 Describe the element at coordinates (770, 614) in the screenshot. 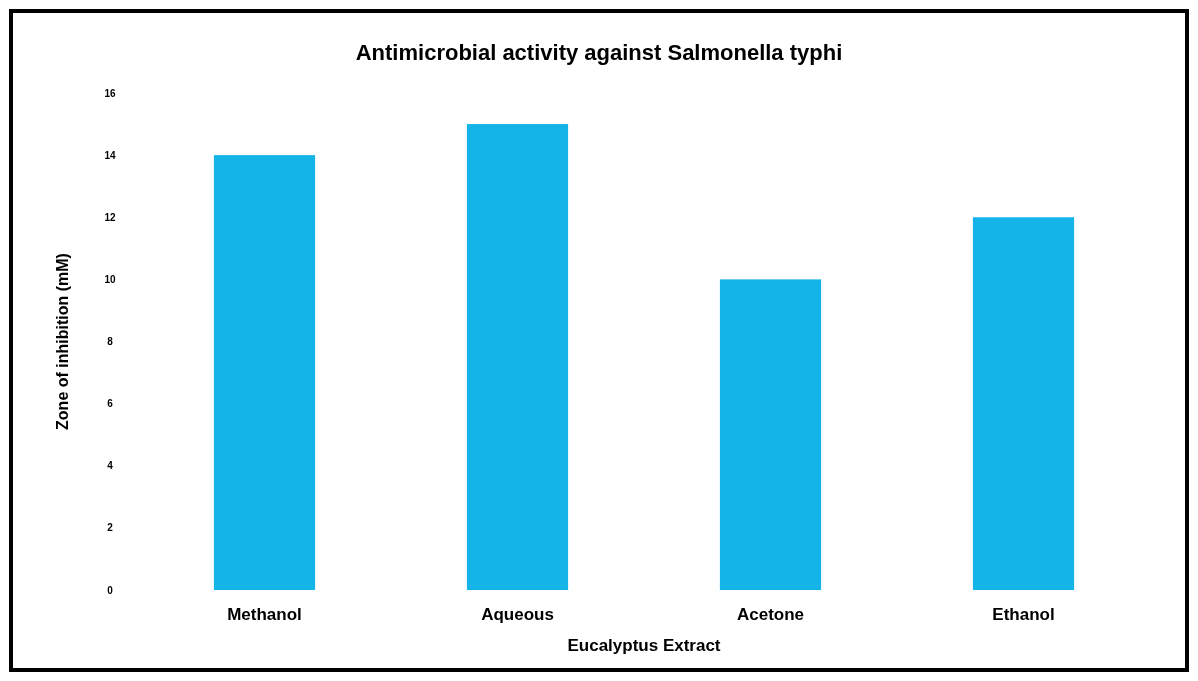

I see `x-tick-label: Acetone` at that location.